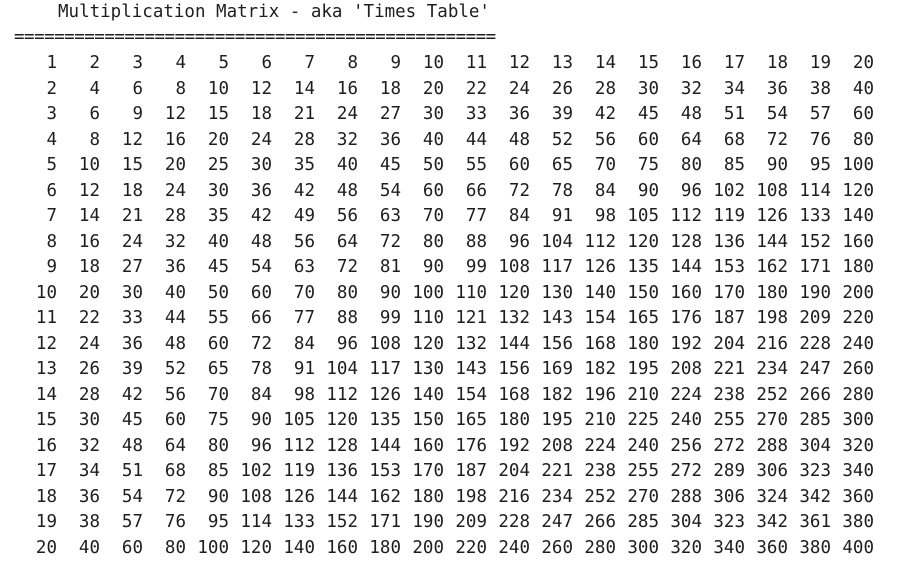  What do you see at coordinates (557, 471) in the screenshot?
I see `matrix-cell: 221` at bounding box center [557, 471].